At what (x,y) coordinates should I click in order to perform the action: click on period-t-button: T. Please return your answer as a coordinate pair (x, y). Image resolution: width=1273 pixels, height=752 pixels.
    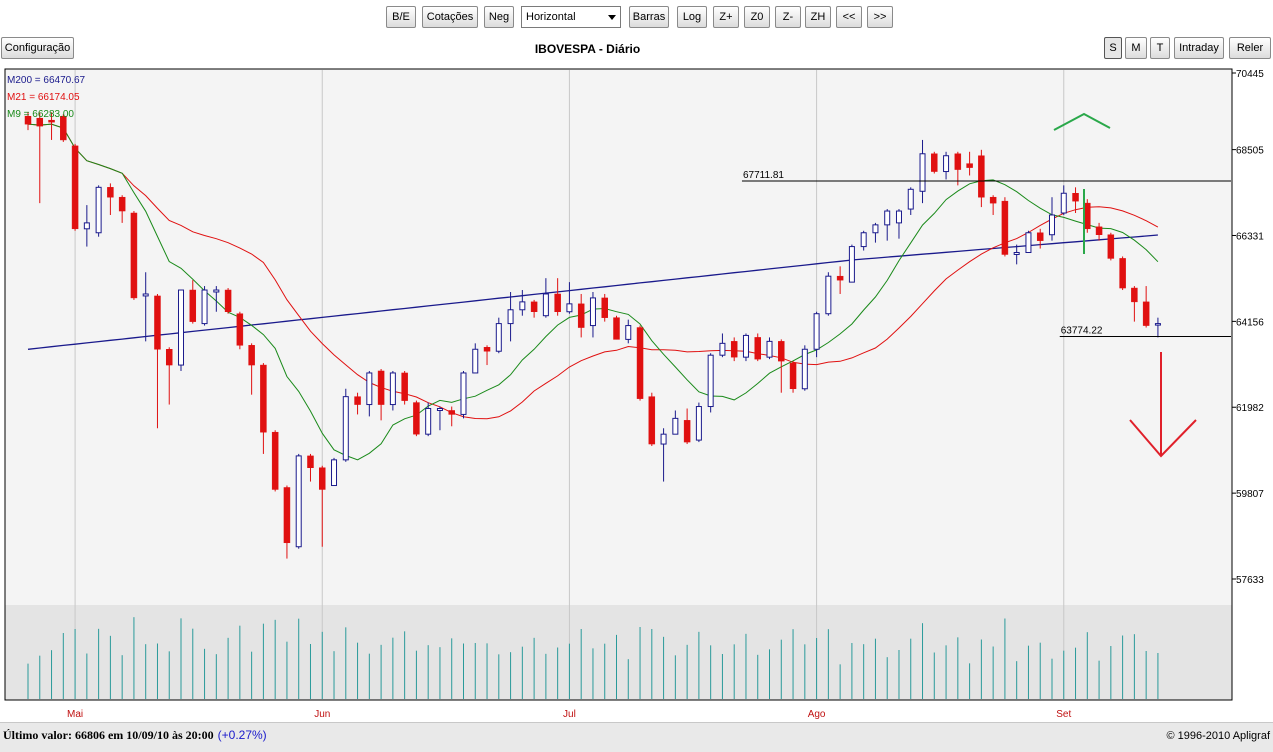
    Looking at the image, I should click on (1160, 48).